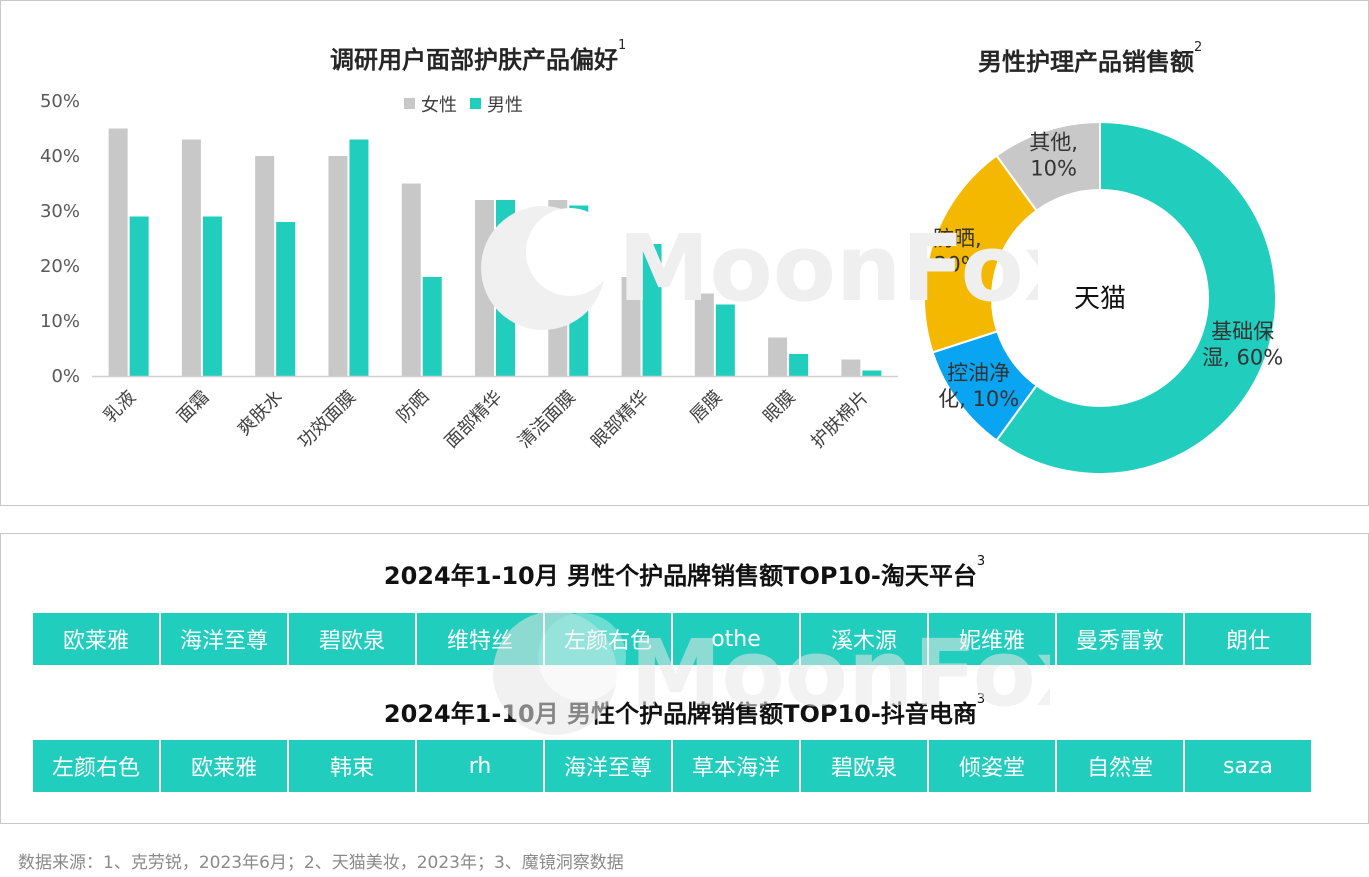 This screenshot has height=877, width=1369. I want to click on taotian-title-note: 3, so click(981, 561).